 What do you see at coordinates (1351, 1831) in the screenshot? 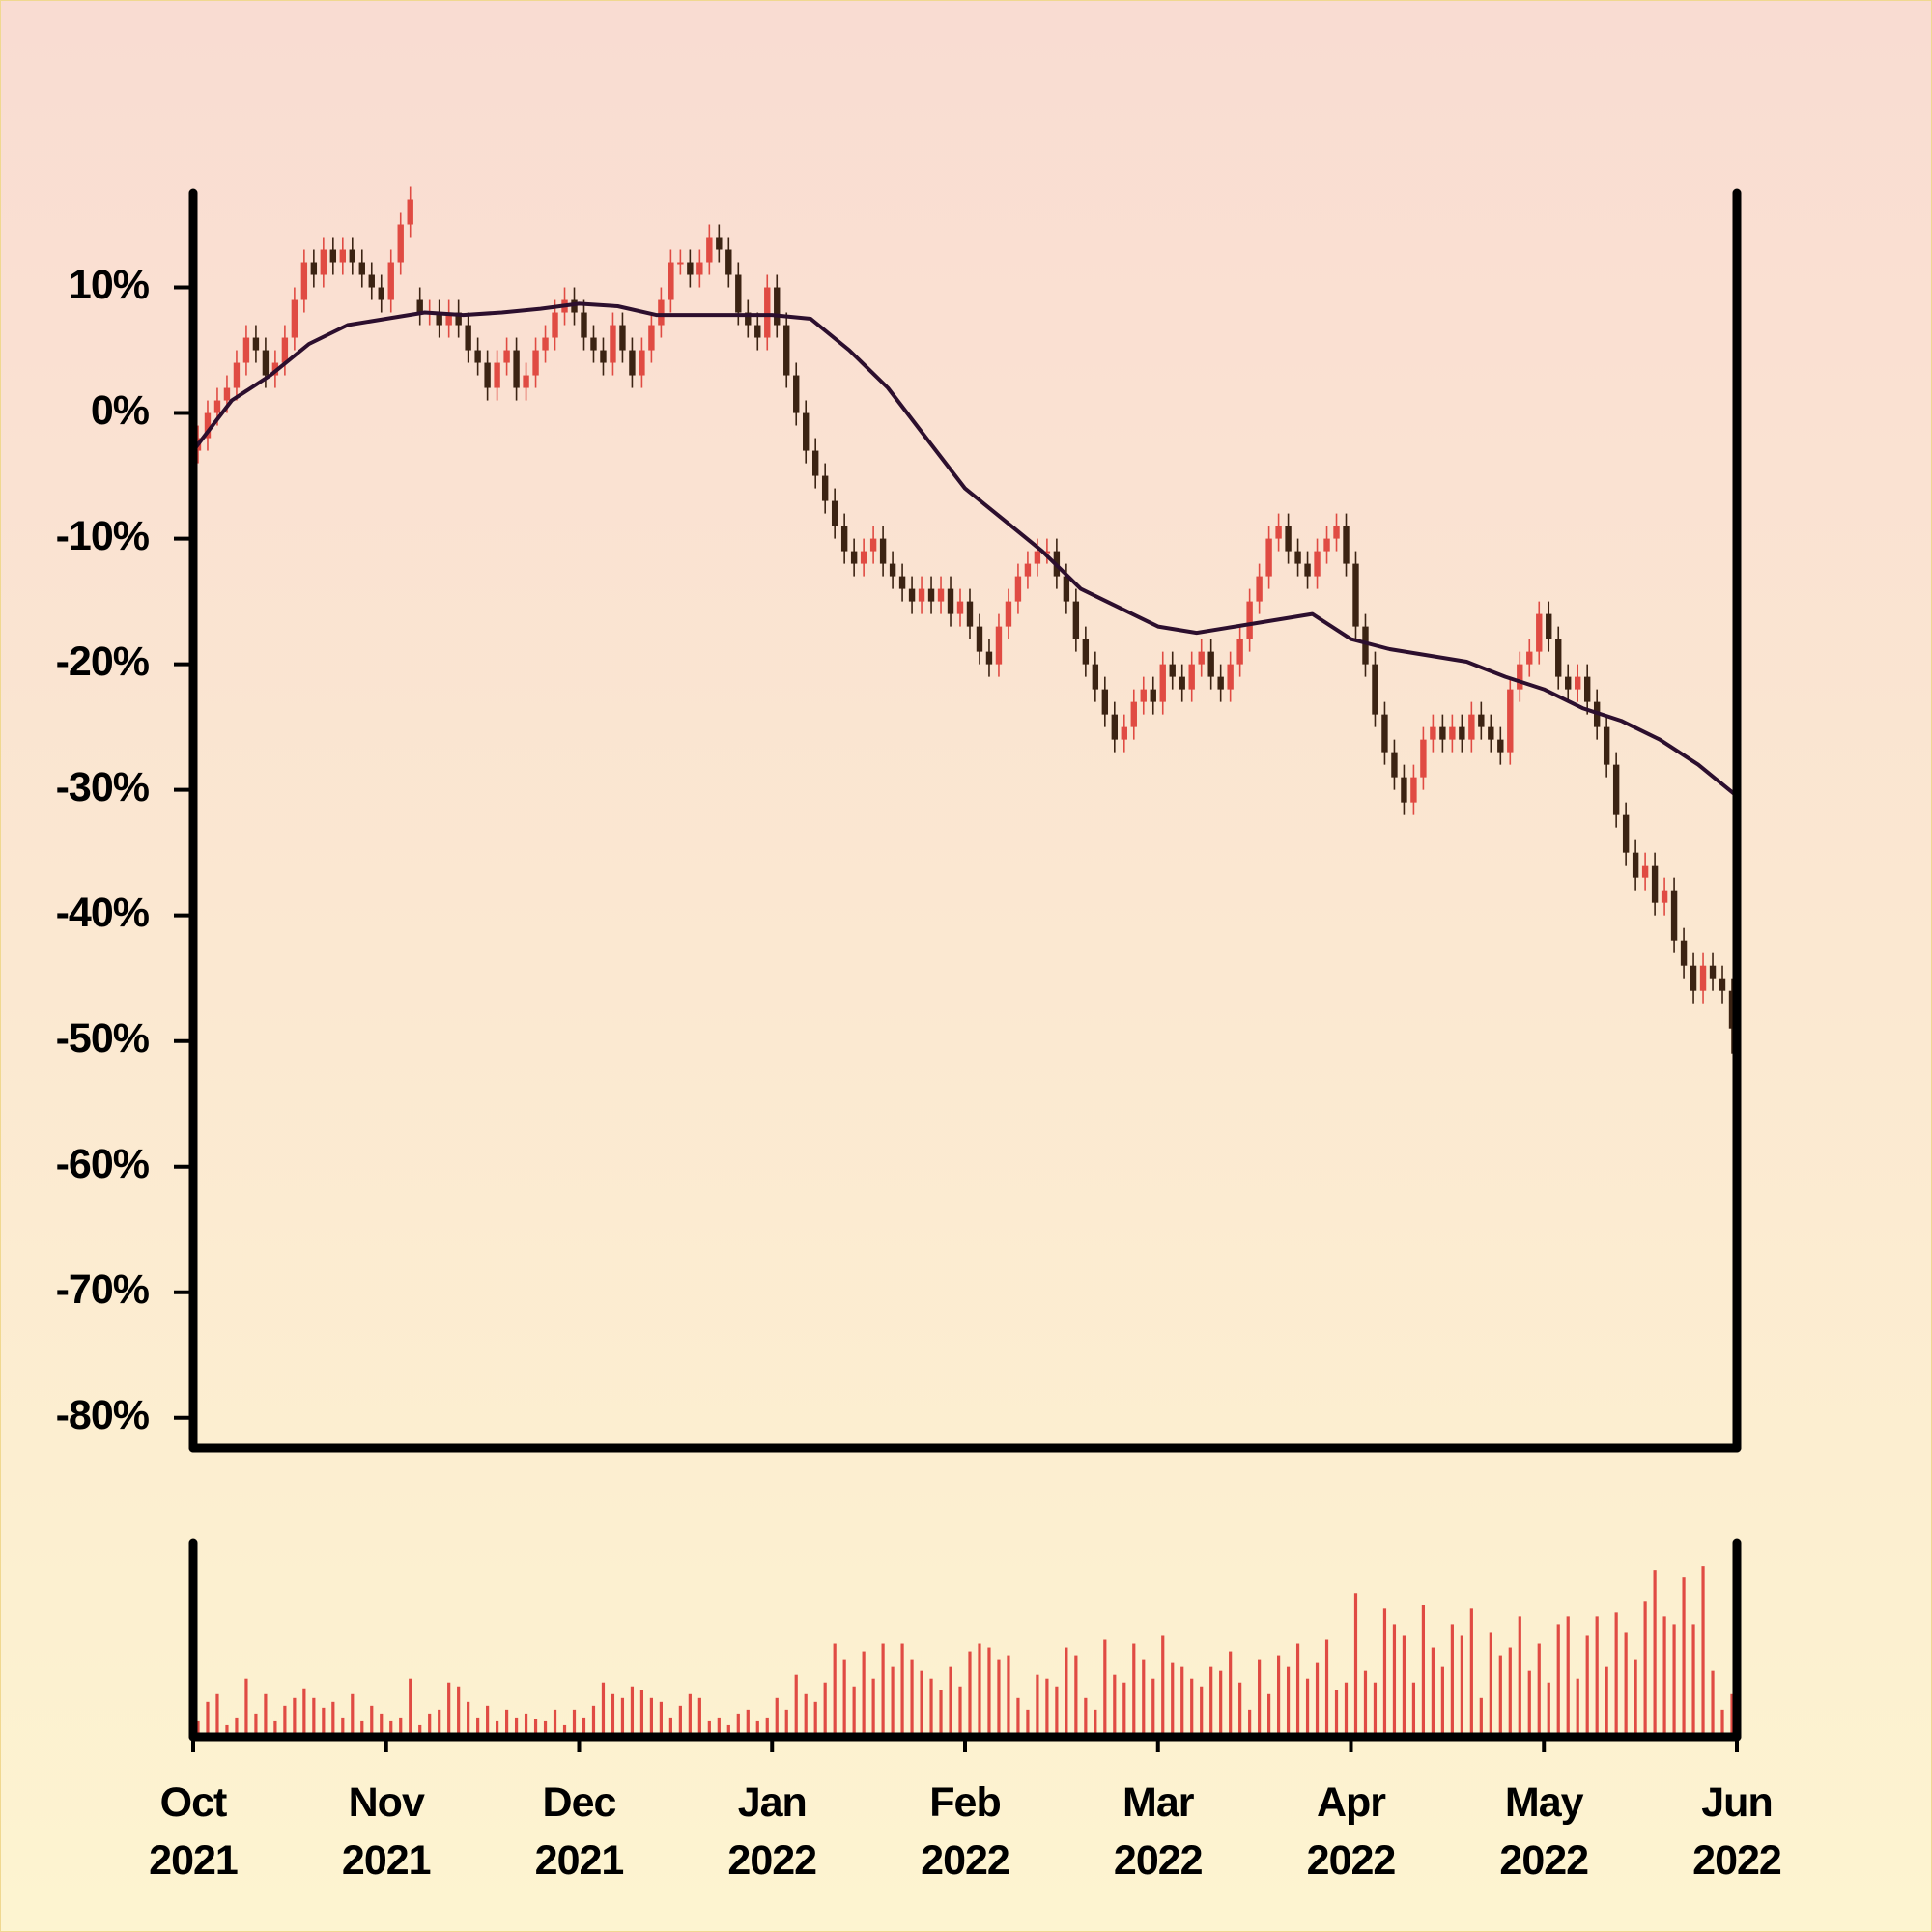
I see `x-tick-label: Apr 2022` at bounding box center [1351, 1831].